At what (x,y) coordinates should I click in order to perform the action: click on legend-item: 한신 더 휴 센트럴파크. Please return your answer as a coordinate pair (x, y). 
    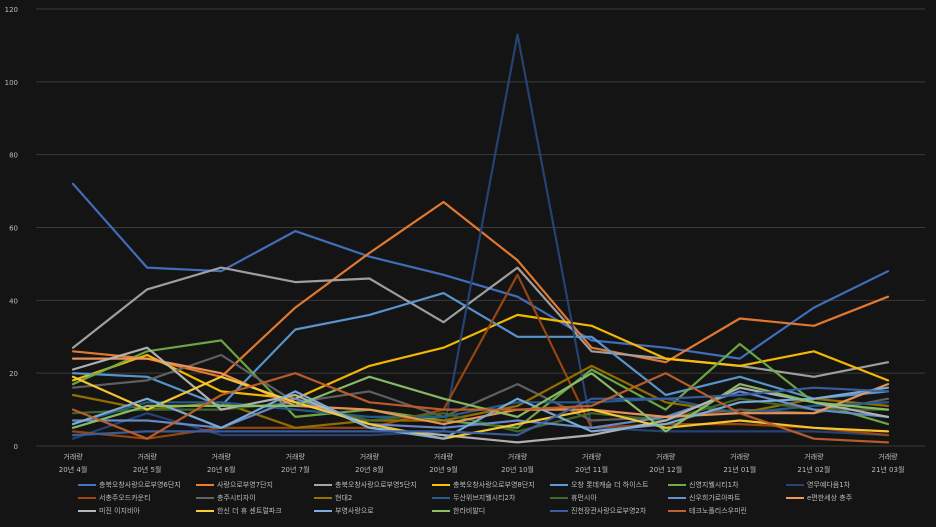
    Looking at the image, I should click on (252, 511).